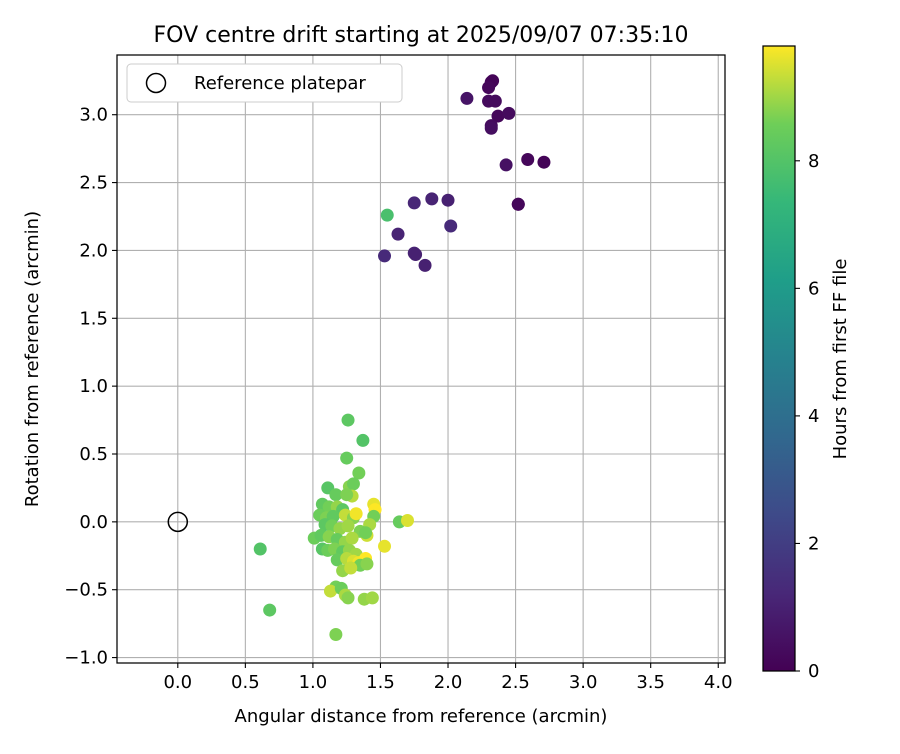 The width and height of the screenshot is (900, 754). Describe the element at coordinates (421, 716) in the screenshot. I see `x-axis-label: Angular distance from reference (arcmin)` at that location.